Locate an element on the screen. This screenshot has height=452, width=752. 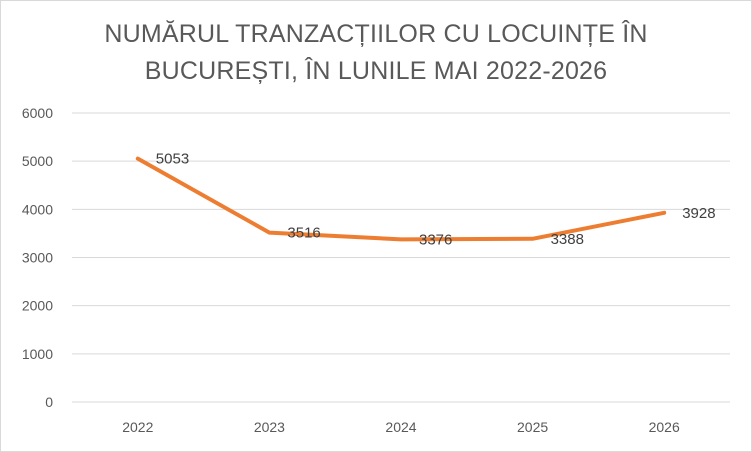
x-tick-label-2026: 2026 is located at coordinates (664, 427).